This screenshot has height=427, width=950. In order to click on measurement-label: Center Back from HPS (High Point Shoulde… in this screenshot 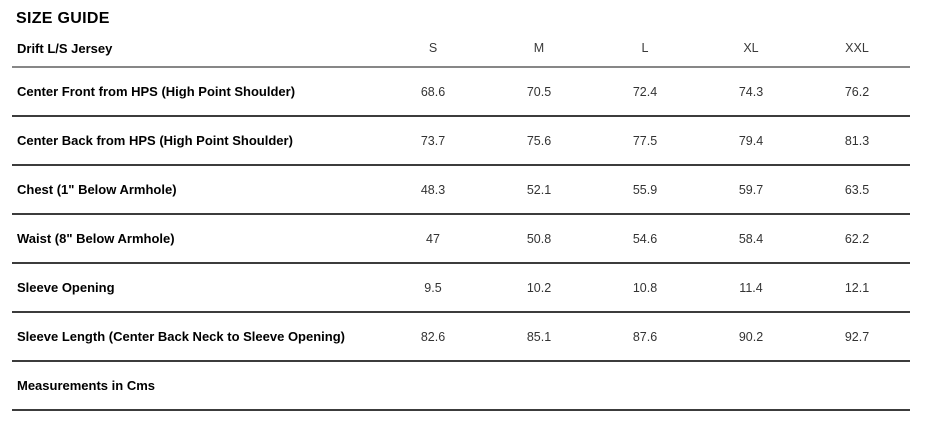, I will do `click(196, 141)`.